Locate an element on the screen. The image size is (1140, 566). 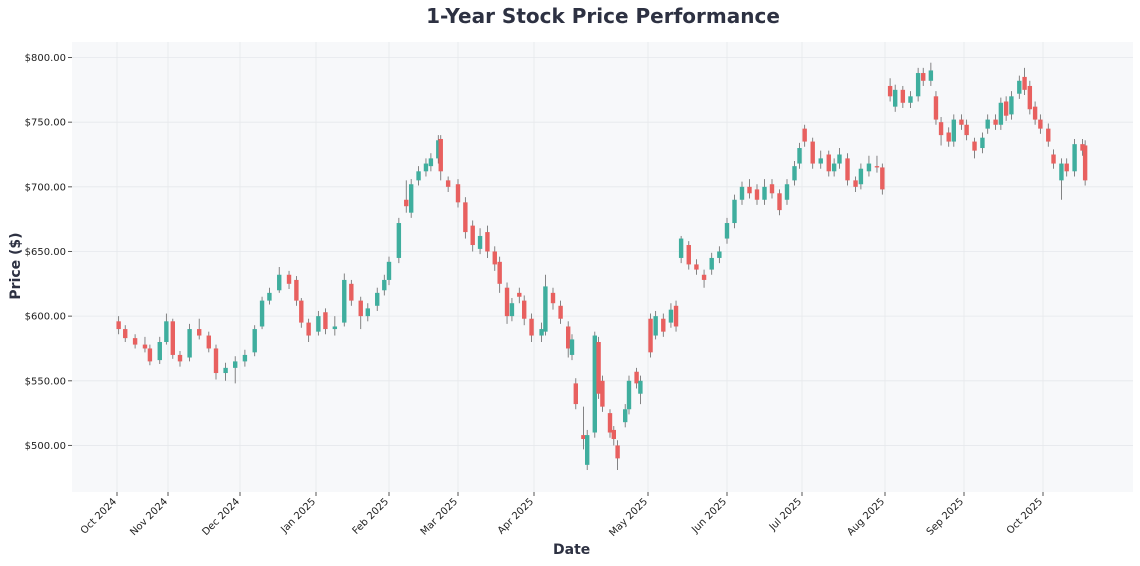
x-axis-label: Date is located at coordinates (572, 550).